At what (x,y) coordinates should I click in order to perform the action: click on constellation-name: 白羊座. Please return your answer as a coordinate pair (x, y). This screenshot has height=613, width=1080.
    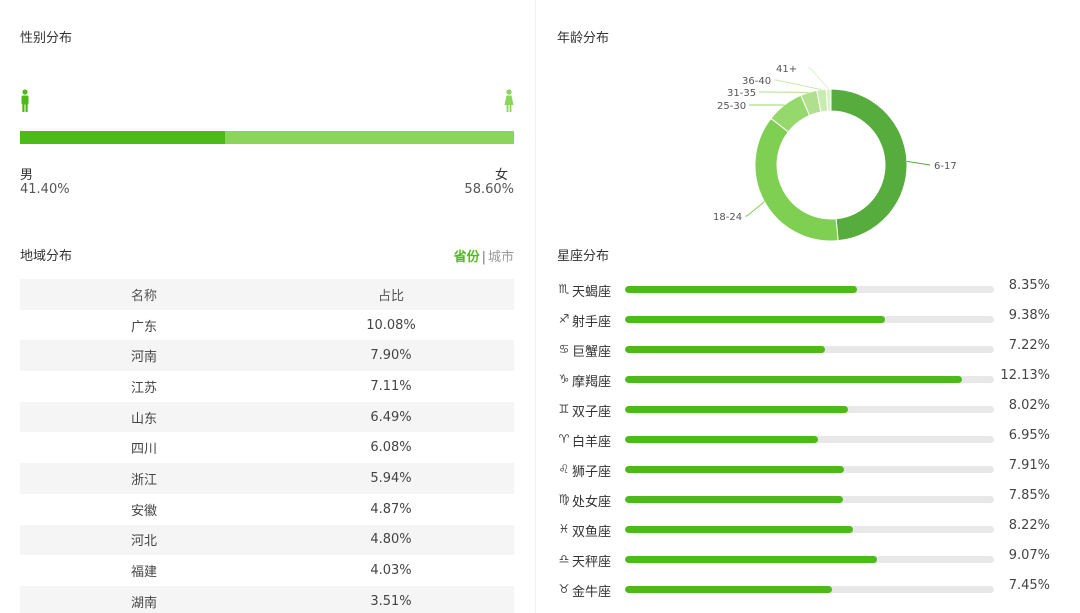
    Looking at the image, I should click on (592, 442).